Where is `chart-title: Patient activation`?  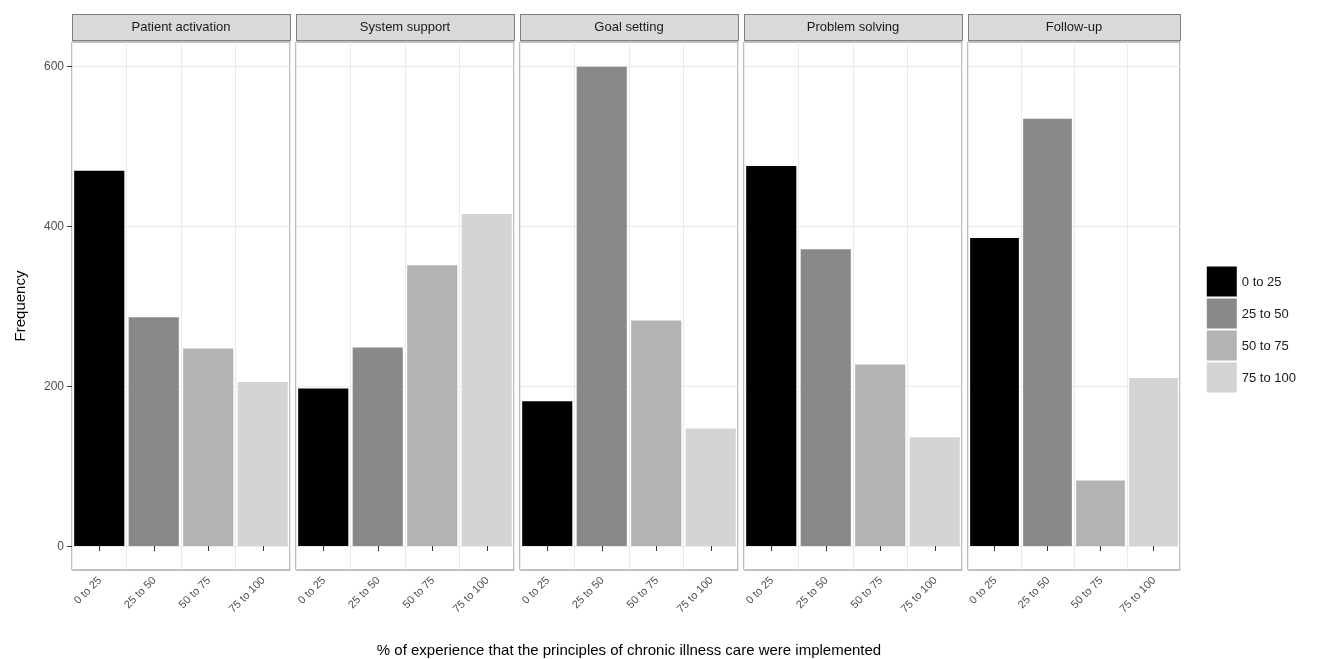
chart-title: Patient activation is located at coordinates (181, 26).